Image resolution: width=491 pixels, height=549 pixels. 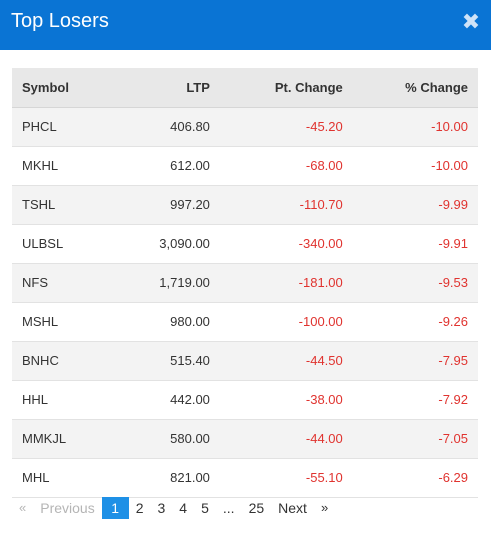 I want to click on page-button-5: 5, so click(x=205, y=508).